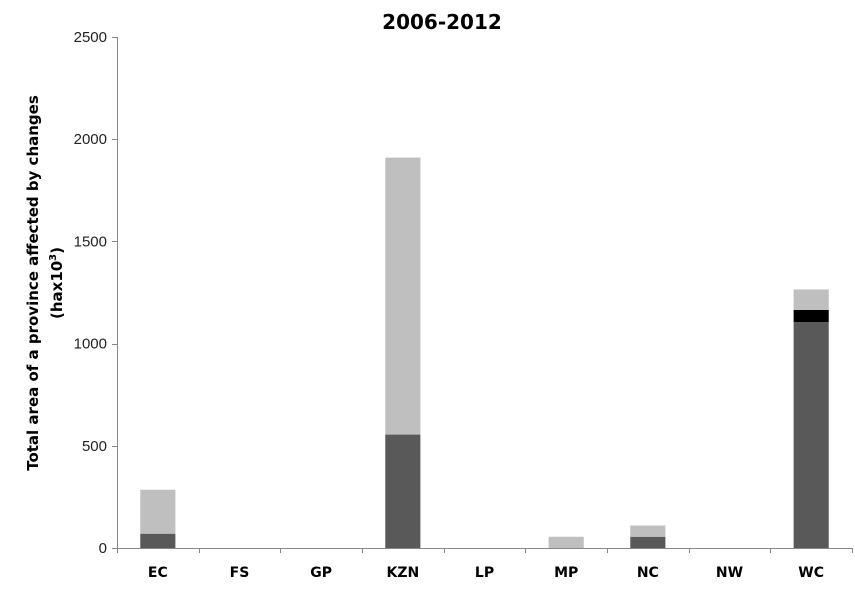 The height and width of the screenshot is (589, 855). I want to click on y-tick-label: 2000, so click(90, 139).